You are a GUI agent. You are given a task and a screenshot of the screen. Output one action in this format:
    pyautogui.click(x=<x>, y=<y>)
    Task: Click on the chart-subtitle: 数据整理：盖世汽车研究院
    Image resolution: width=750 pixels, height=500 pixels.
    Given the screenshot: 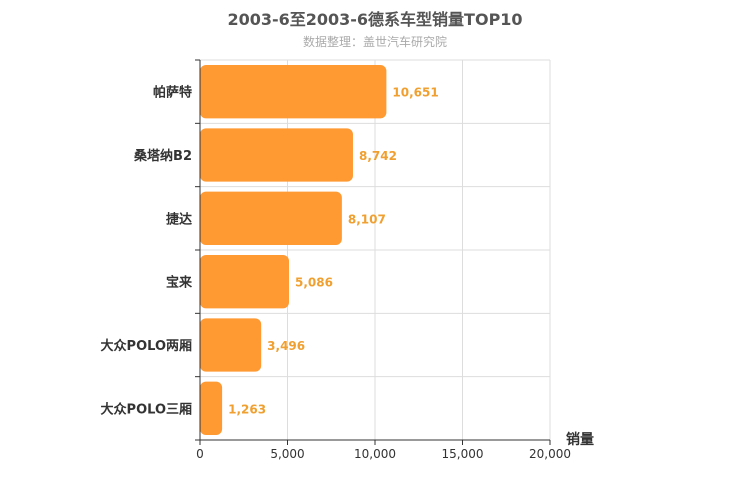 What is the action you would take?
    pyautogui.click(x=374, y=42)
    